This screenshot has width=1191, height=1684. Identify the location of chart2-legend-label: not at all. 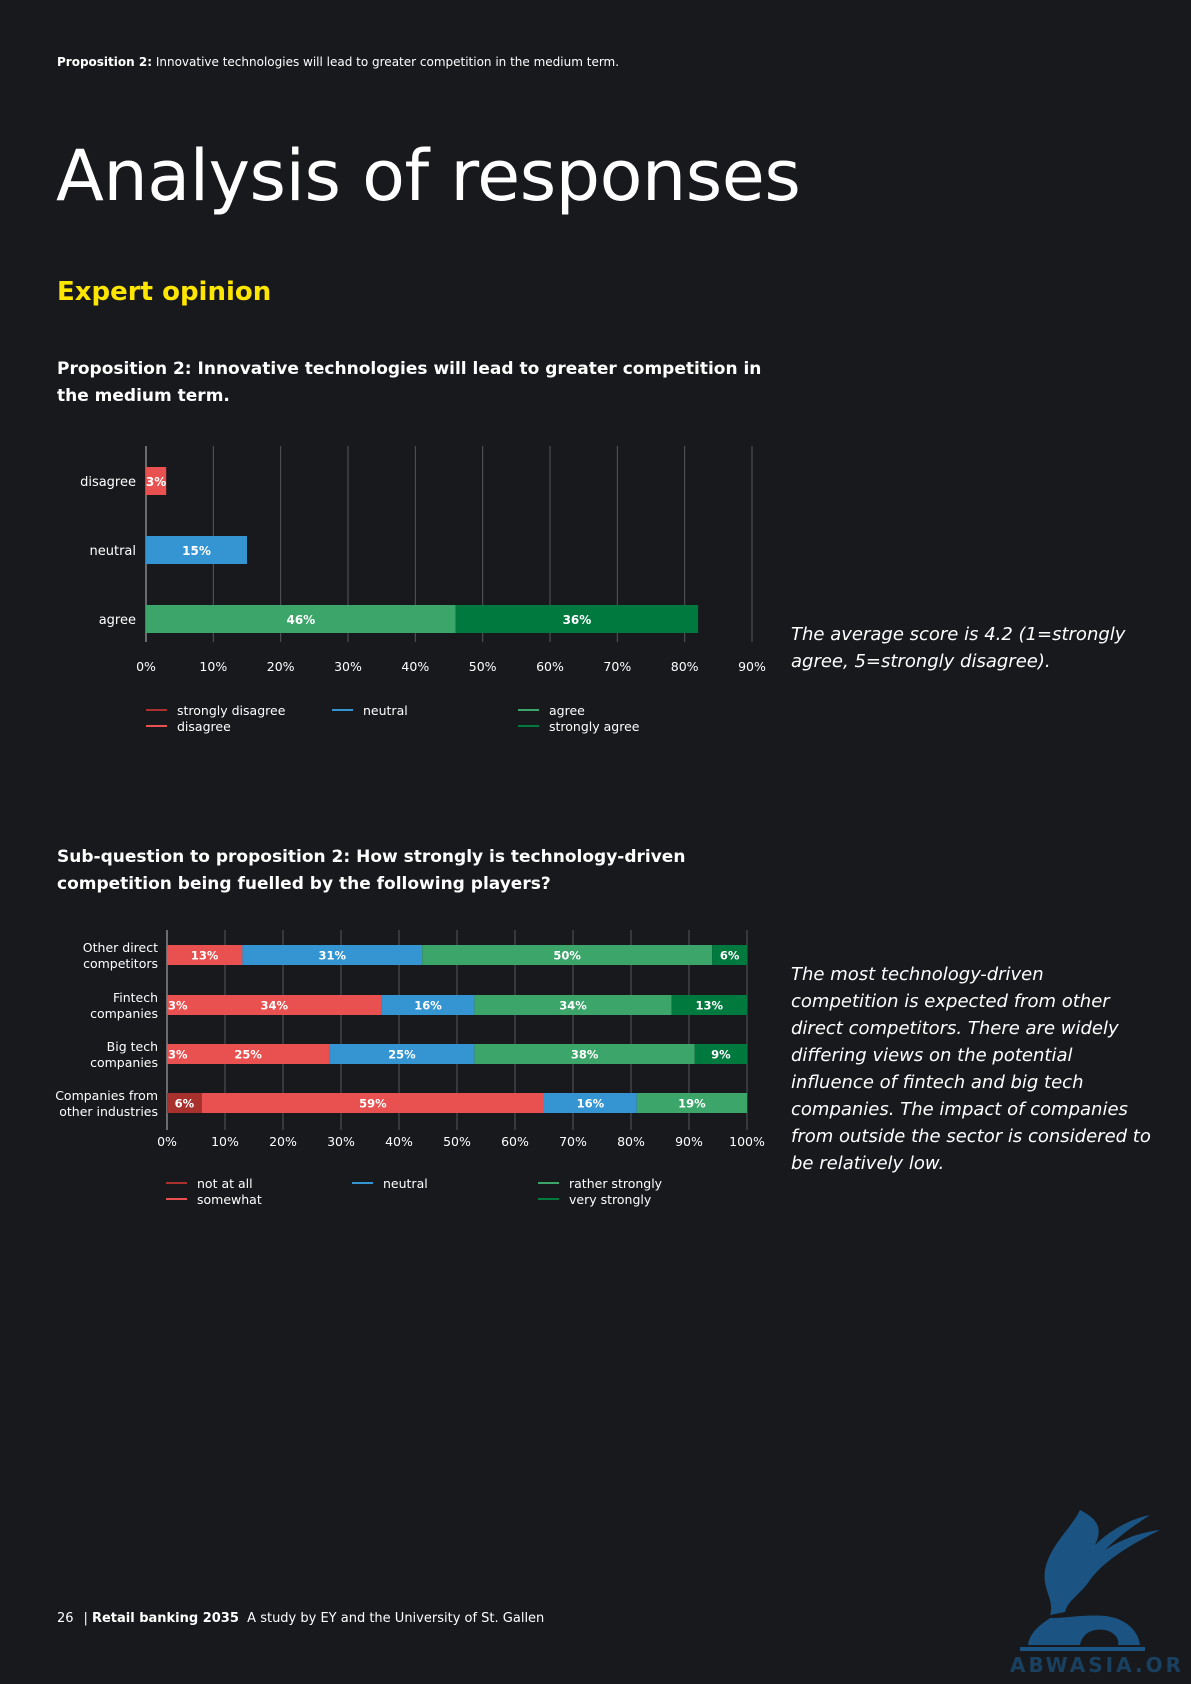
(225, 1183).